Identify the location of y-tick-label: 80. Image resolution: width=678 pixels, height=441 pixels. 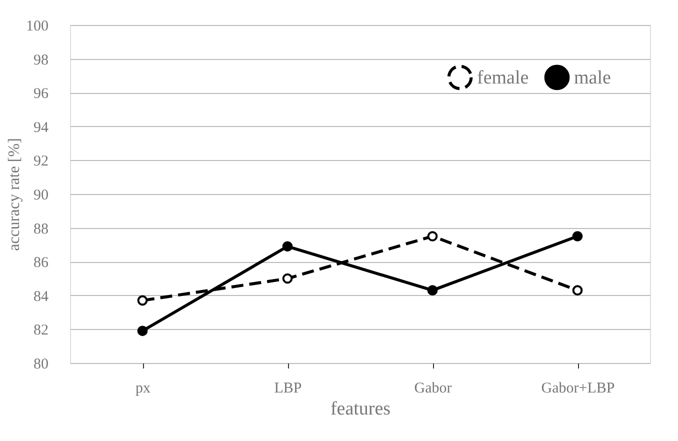
(41, 364).